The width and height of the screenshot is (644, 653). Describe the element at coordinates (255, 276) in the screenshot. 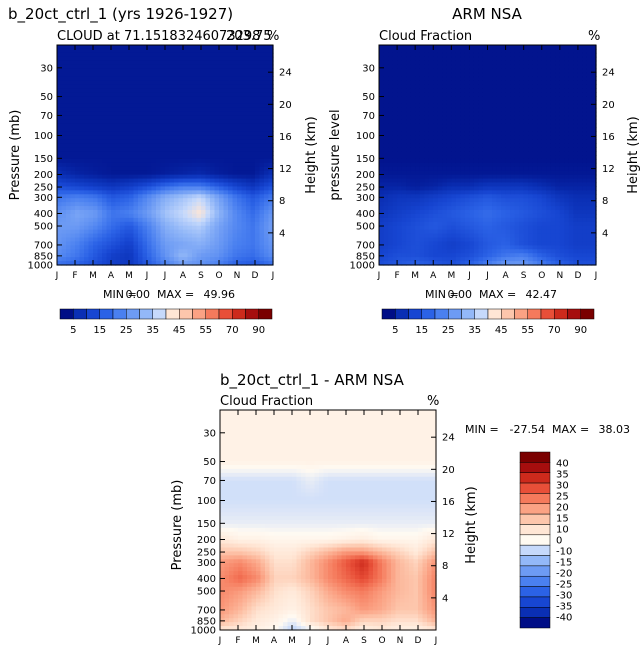

I see `x-tick-label: D` at that location.